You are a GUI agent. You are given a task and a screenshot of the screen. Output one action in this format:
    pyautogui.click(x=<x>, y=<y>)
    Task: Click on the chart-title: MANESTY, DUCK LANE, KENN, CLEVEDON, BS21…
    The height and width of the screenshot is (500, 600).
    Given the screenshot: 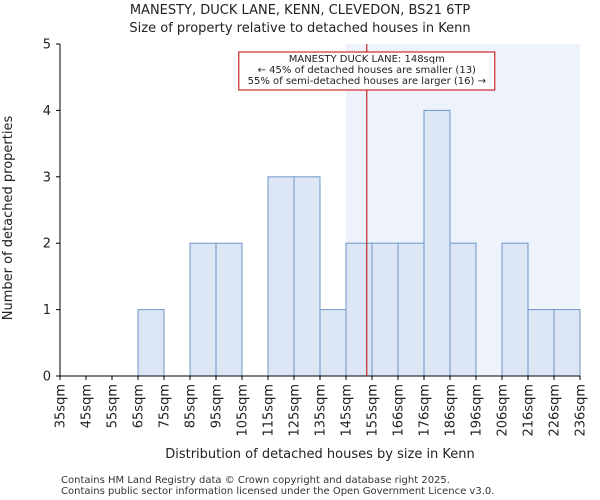 What is the action you would take?
    pyautogui.click(x=300, y=10)
    